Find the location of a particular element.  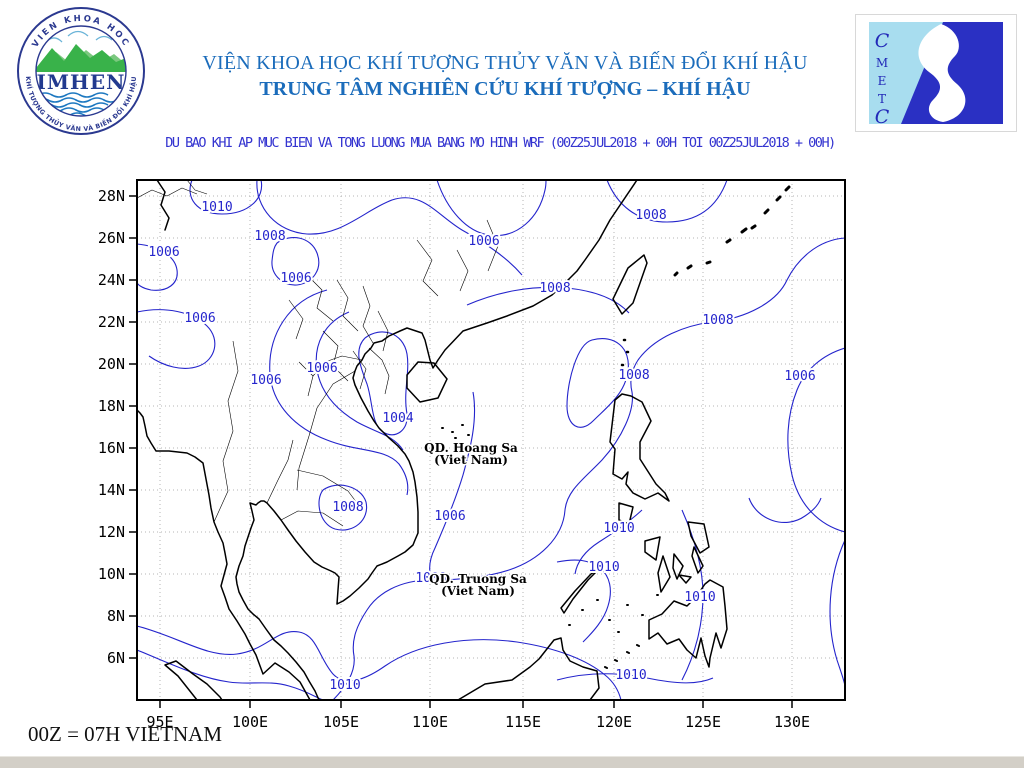

island-annotation: QD. Truong Sa is located at coordinates (478, 579).